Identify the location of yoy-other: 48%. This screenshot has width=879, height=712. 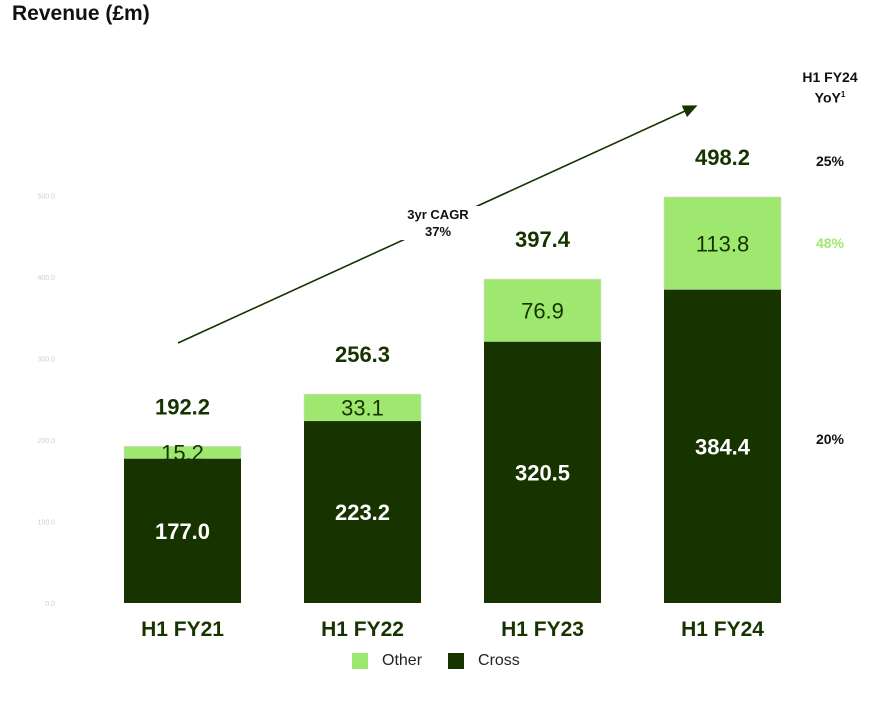
(830, 243).